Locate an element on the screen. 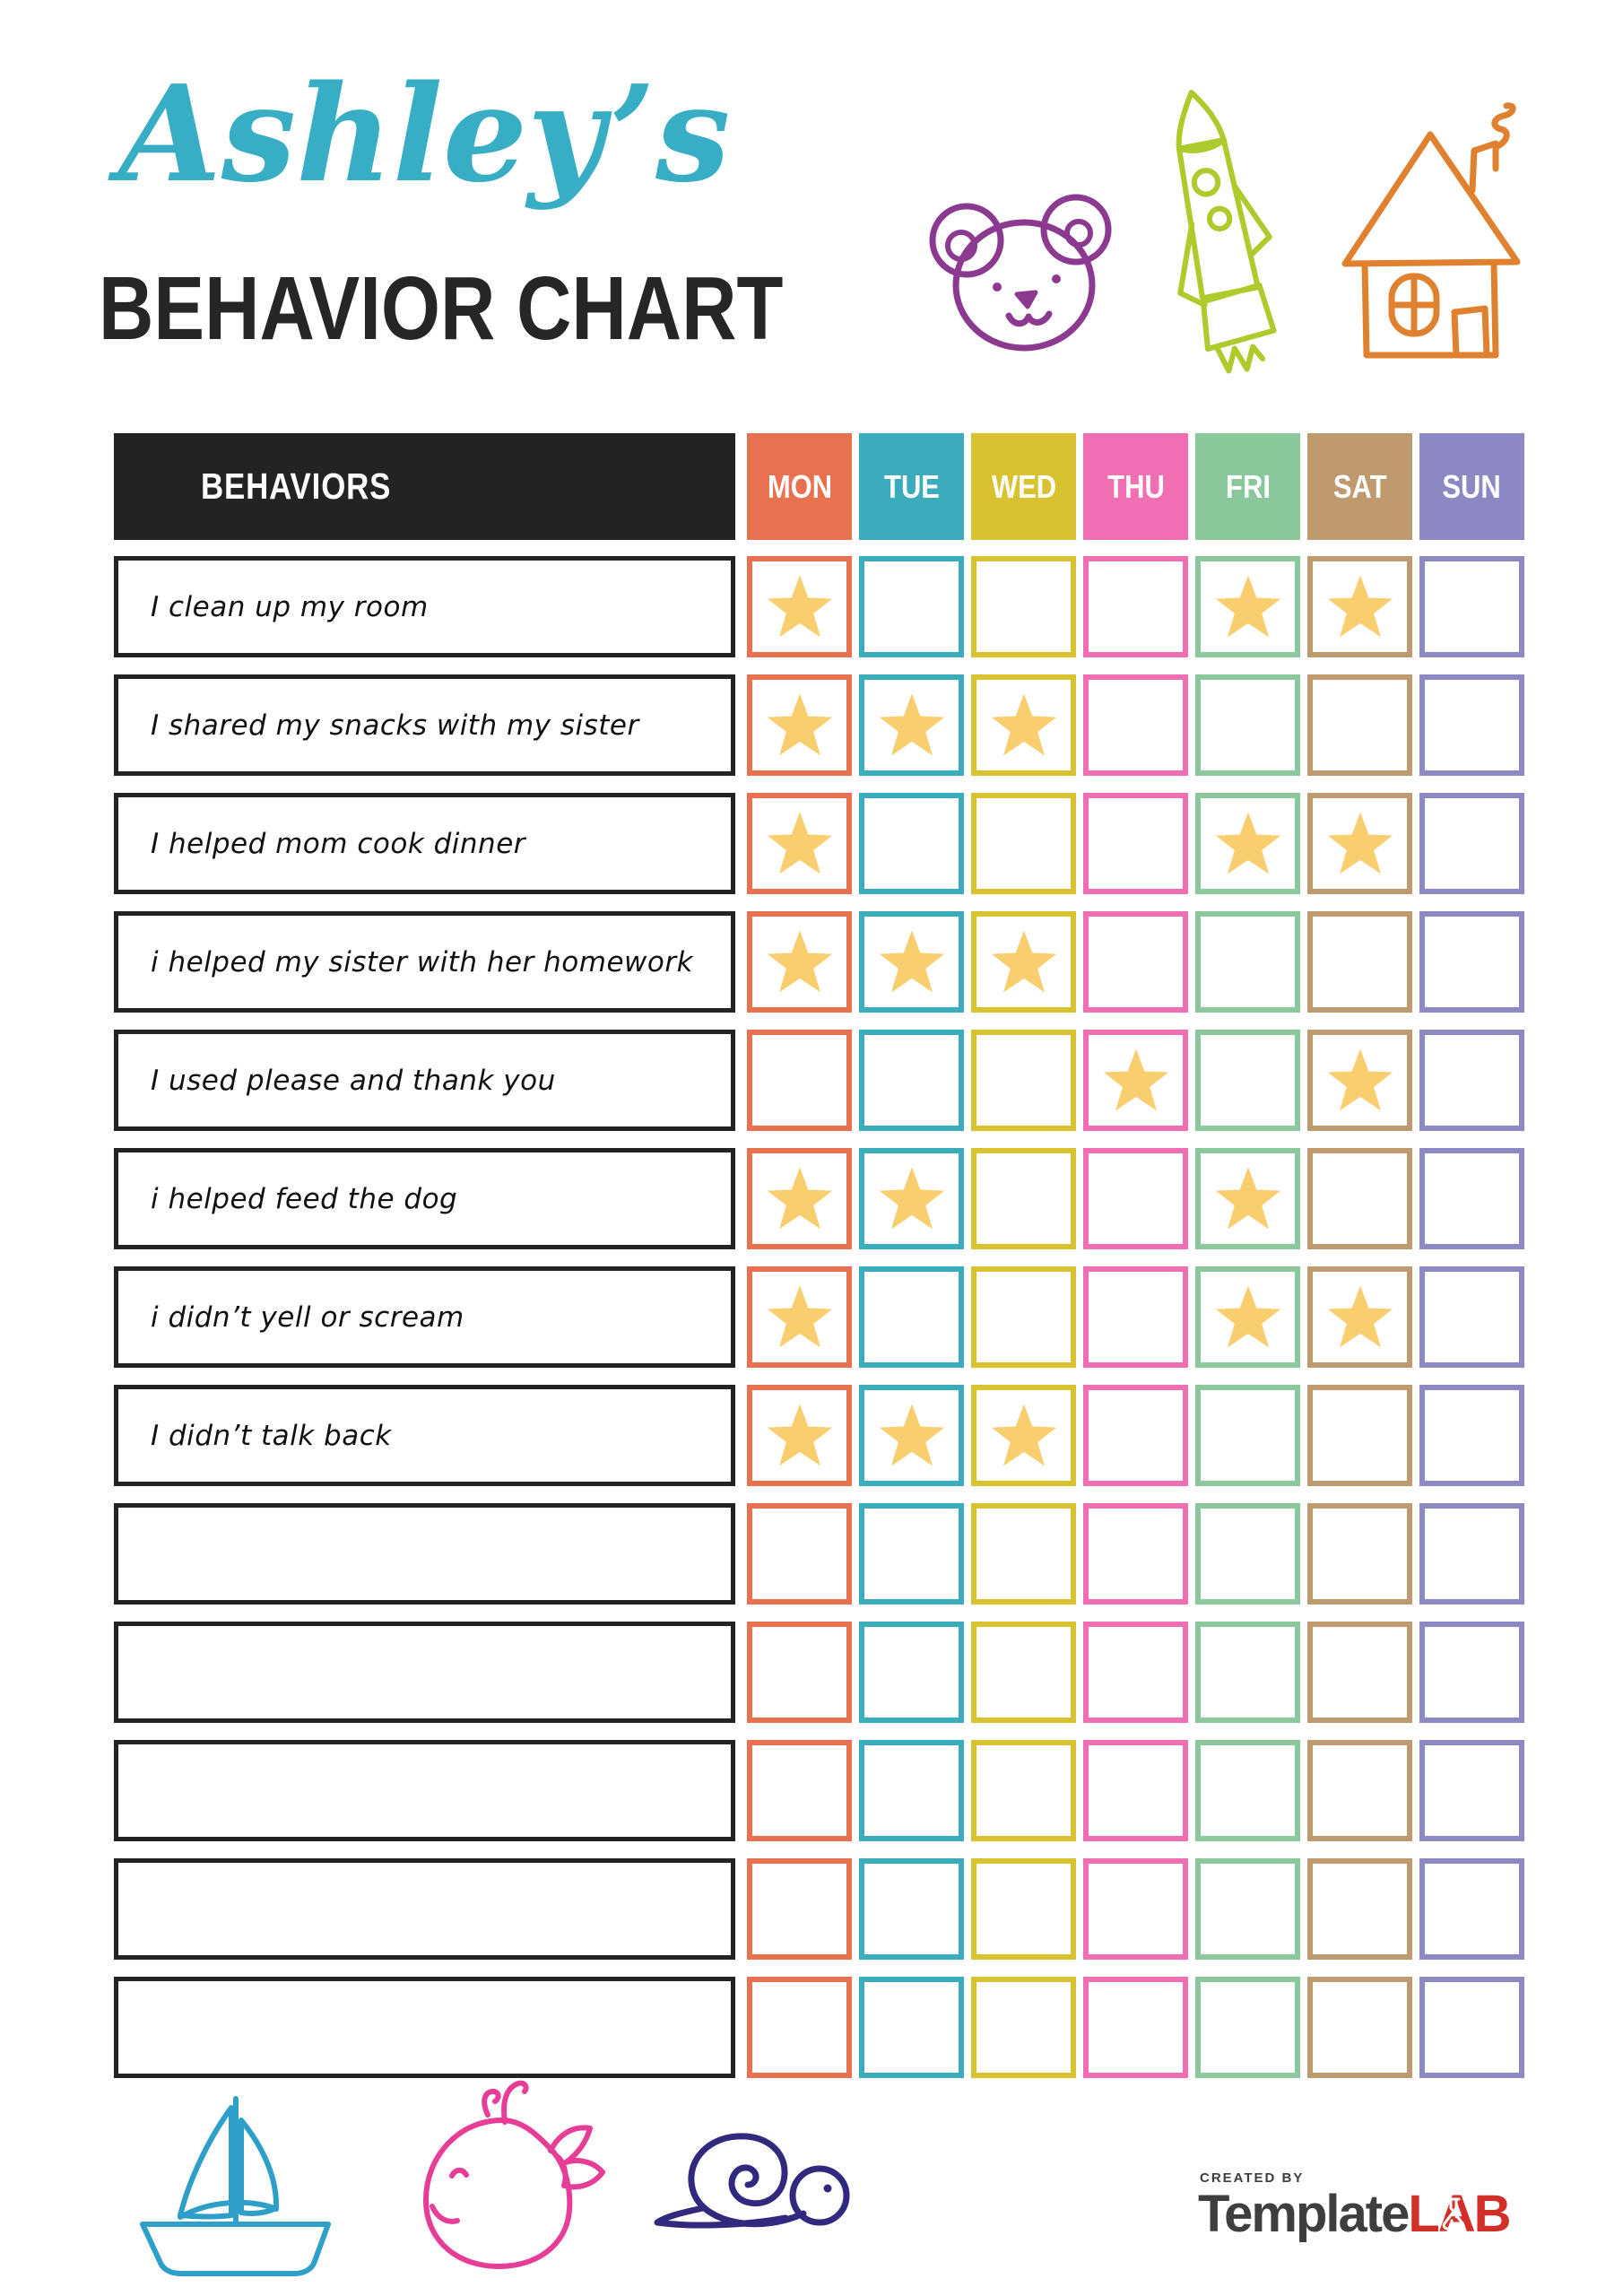 This screenshot has height=2296, width=1623. house-icon is located at coordinates (1430, 233).